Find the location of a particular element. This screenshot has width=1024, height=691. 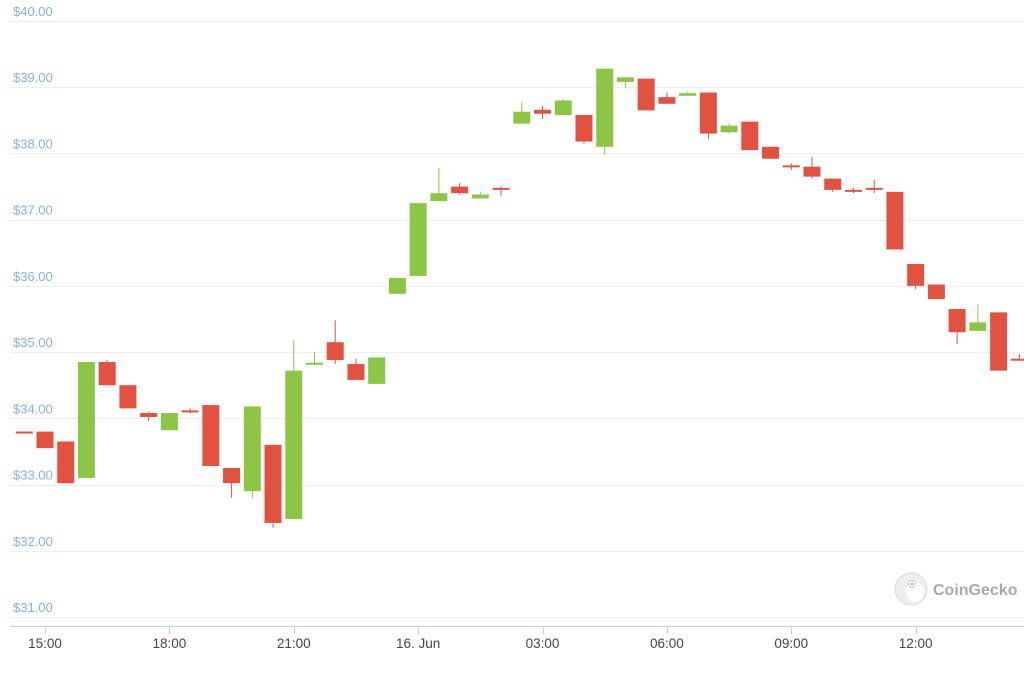

y-tick-label: $35.00 is located at coordinates (33, 342).